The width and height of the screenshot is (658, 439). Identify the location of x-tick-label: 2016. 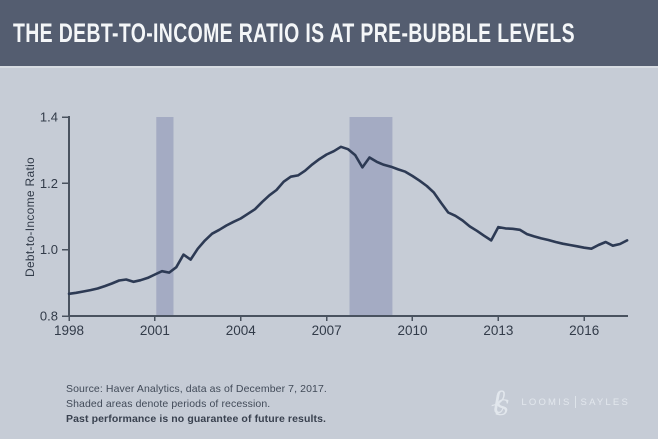
(584, 330).